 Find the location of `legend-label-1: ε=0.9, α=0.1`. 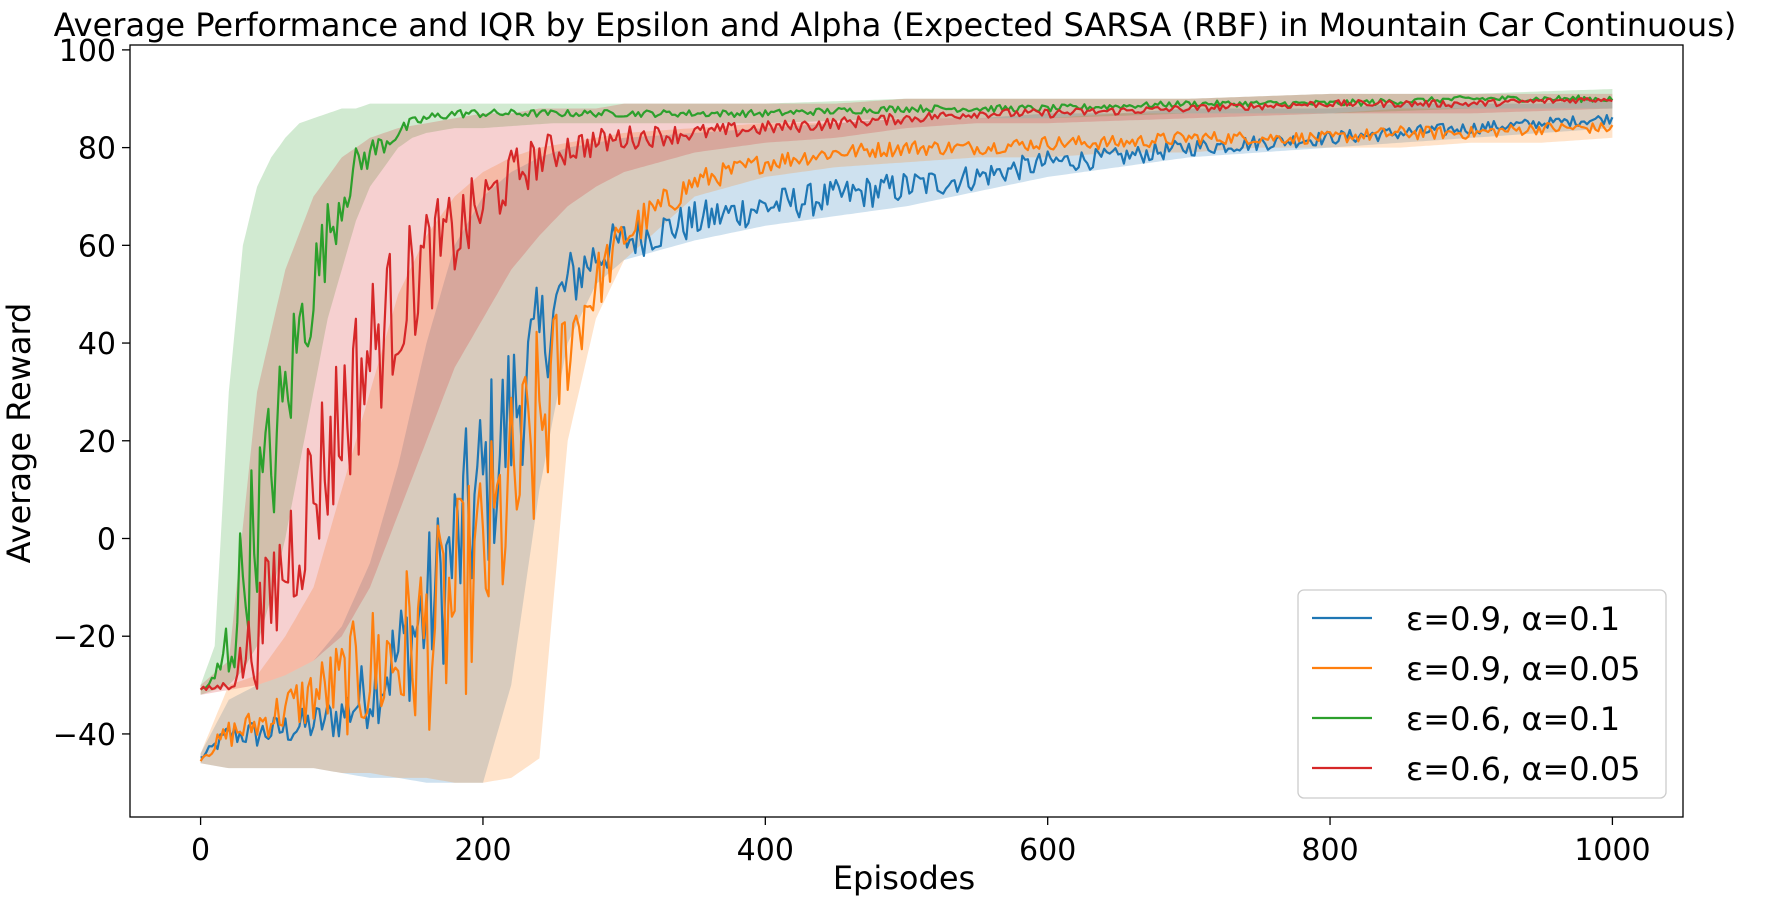

legend-label-1: ε=0.9, α=0.1 is located at coordinates (1513, 619).